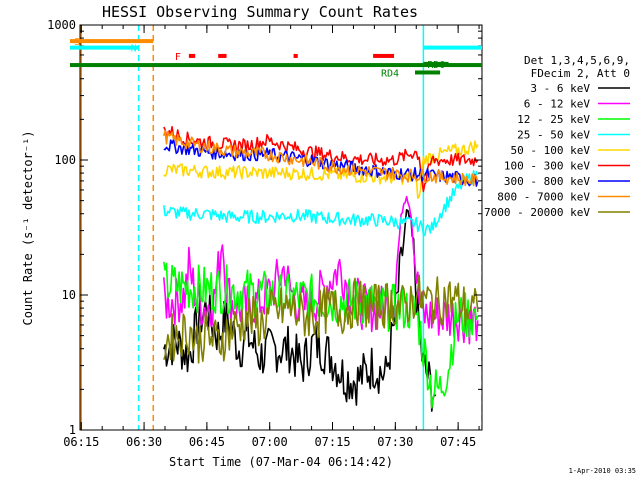  I want to click on y-tick-label-1: 10, so click(69, 295).